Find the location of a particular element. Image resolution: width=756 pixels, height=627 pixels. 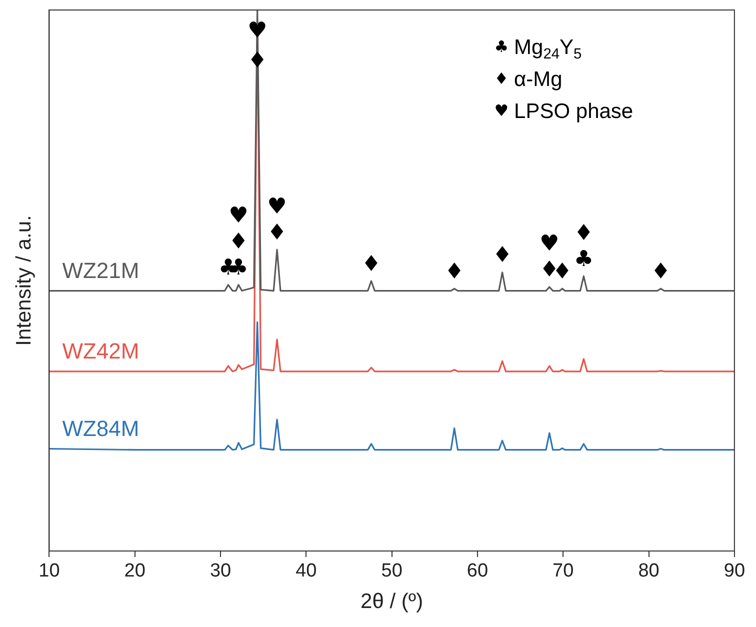

series-label: WZ42M is located at coordinates (101, 351).